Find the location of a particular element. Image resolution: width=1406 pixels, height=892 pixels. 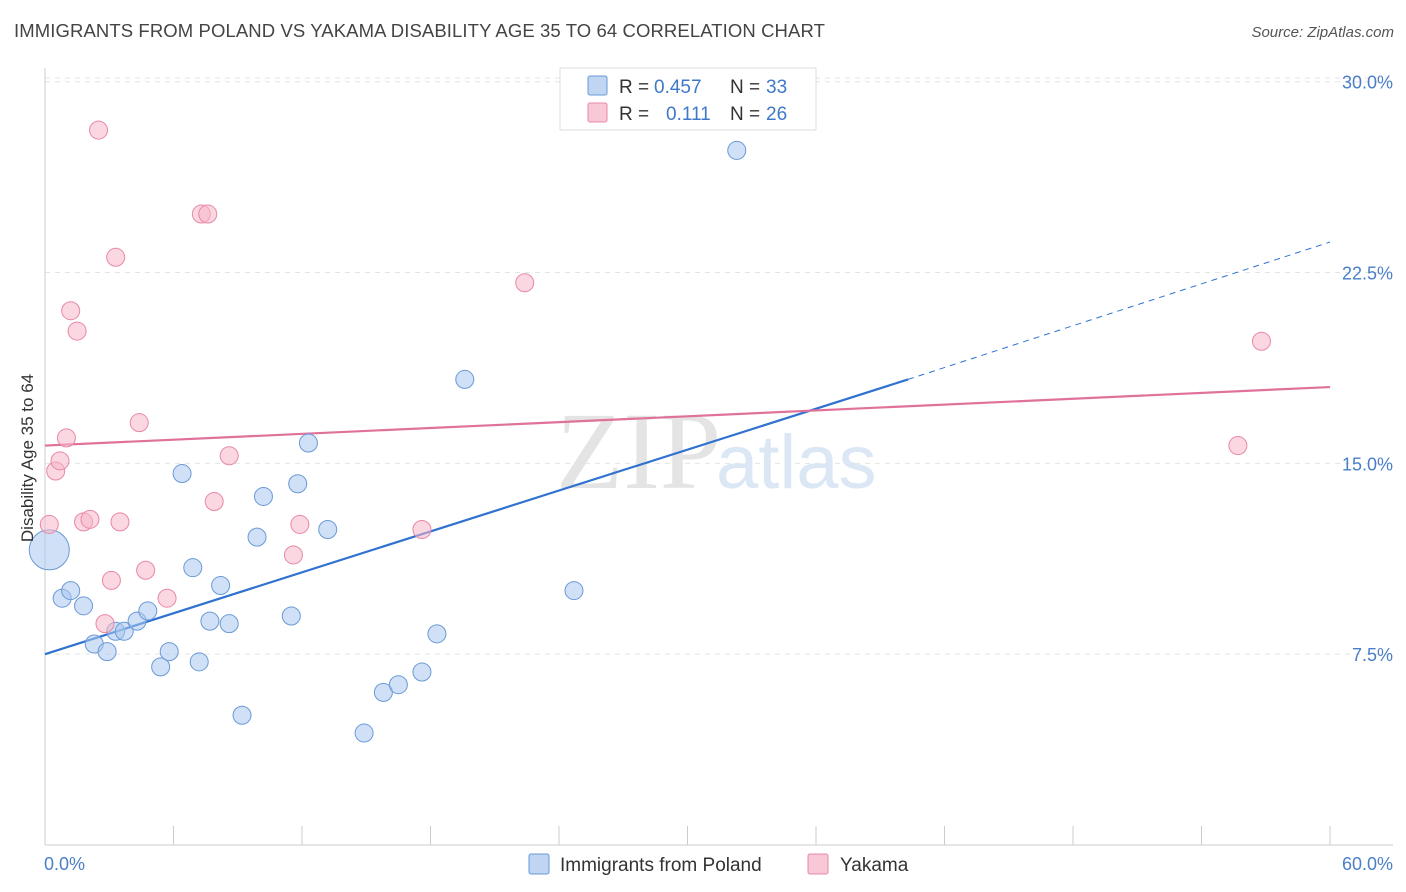

series-legend-swatch-poland is located at coordinates (539, 864).